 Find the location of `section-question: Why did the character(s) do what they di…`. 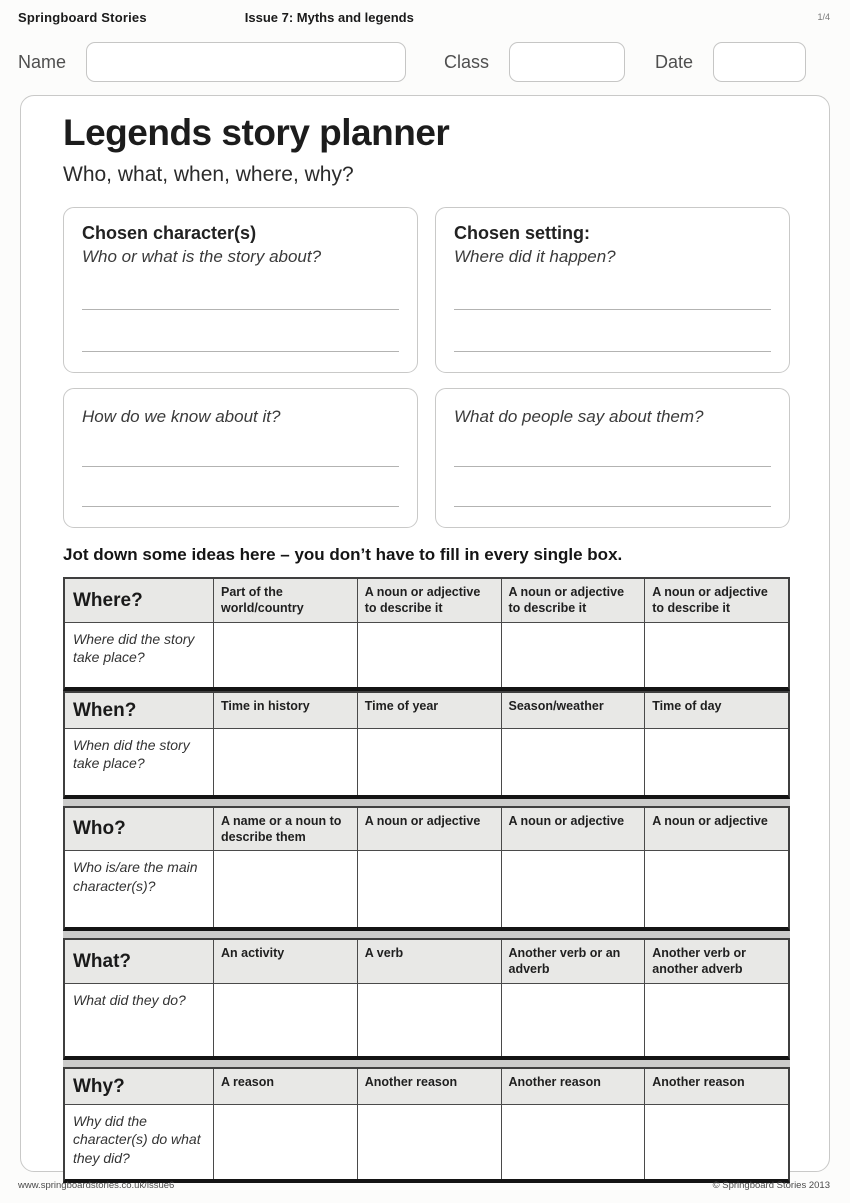

section-question: Why did the character(s) do what they di… is located at coordinates (137, 1139).